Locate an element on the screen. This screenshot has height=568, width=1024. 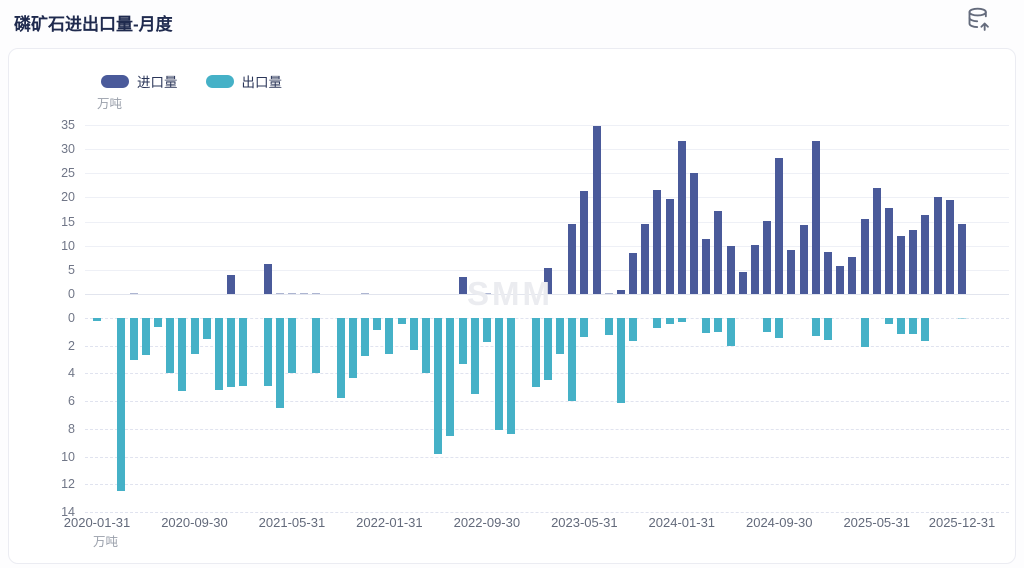
import-legend-label: 进口量 is located at coordinates (157, 82).